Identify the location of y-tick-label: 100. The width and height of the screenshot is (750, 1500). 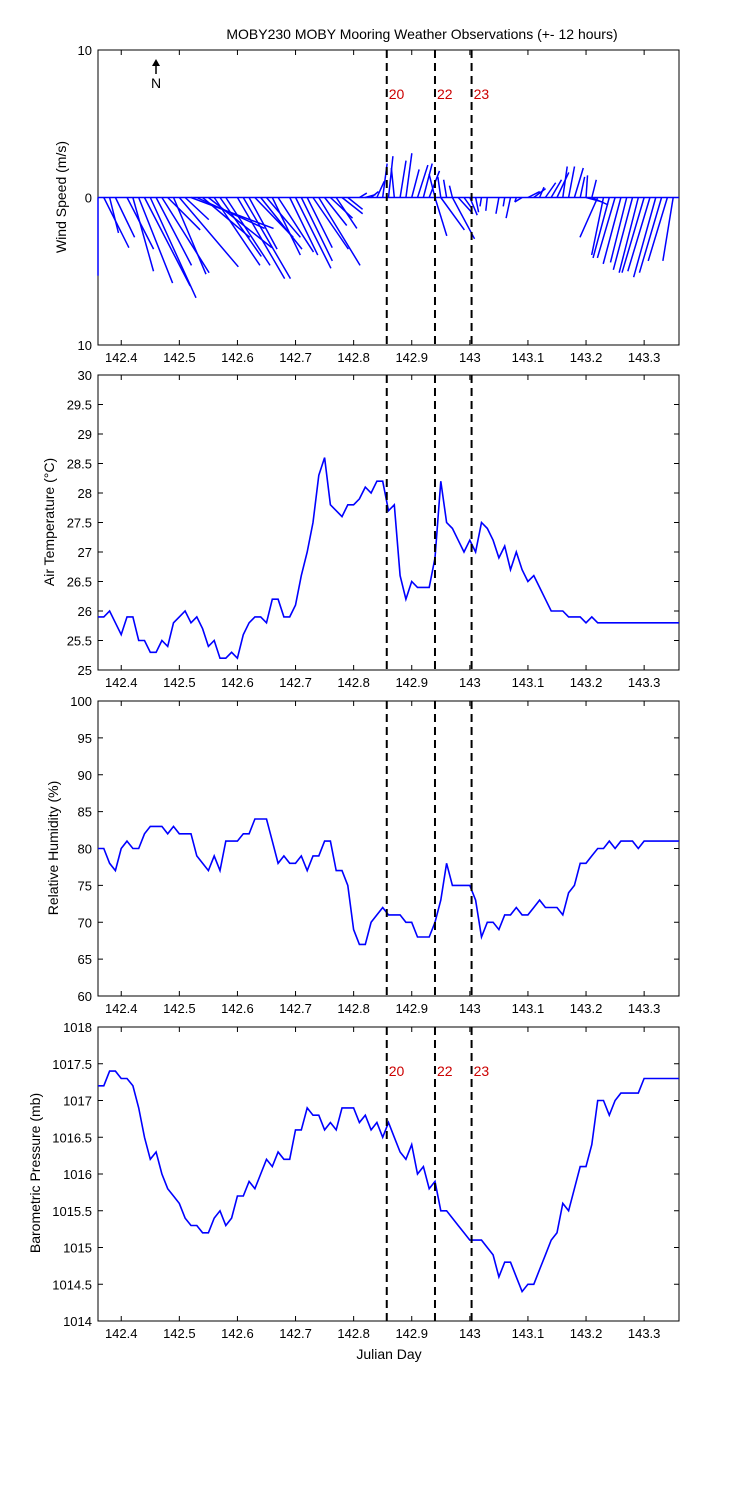
(81, 701).